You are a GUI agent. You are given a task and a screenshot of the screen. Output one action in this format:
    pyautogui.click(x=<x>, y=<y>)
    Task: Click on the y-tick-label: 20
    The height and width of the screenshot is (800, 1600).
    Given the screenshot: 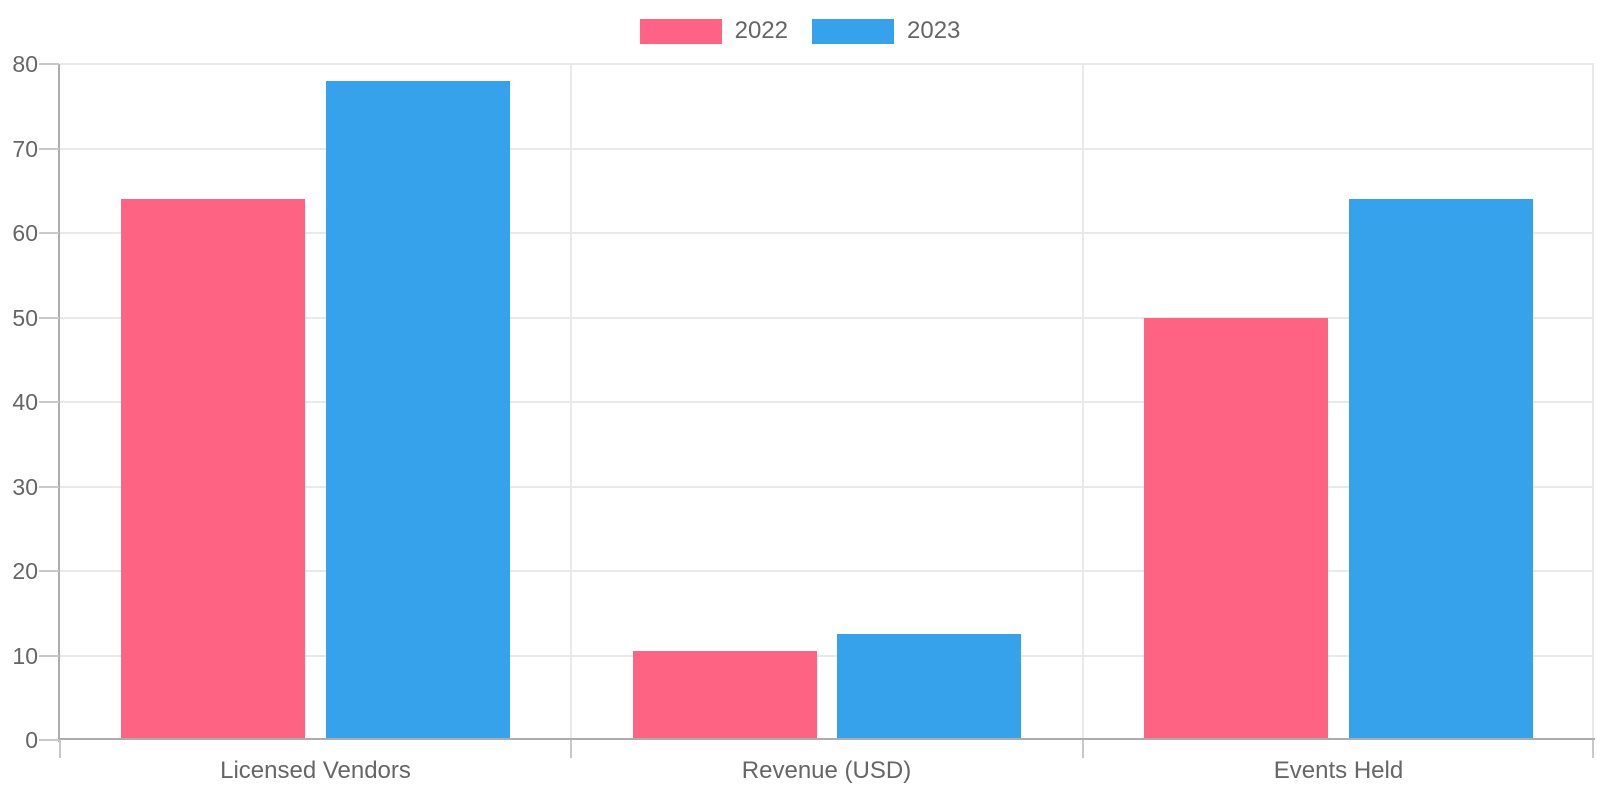 What is the action you would take?
    pyautogui.click(x=25, y=571)
    